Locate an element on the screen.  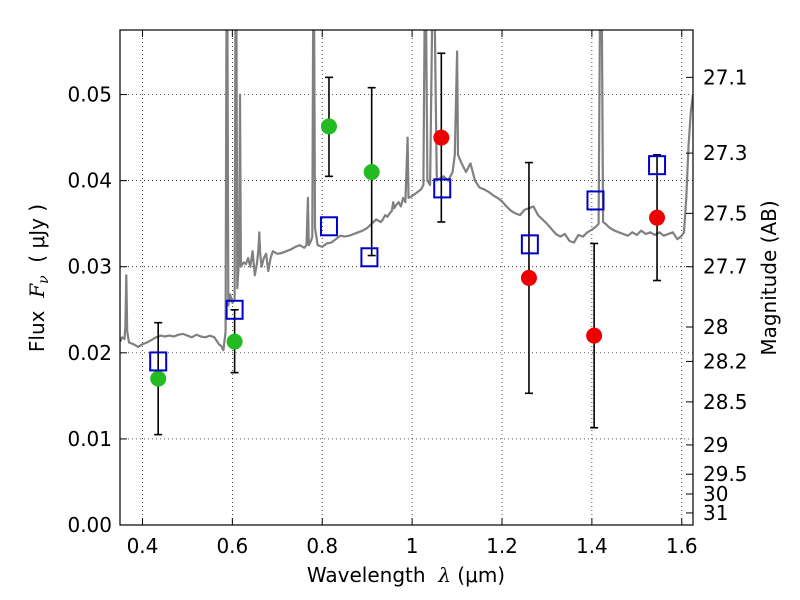
y-tick-label: 0.05 is located at coordinates (89, 95).